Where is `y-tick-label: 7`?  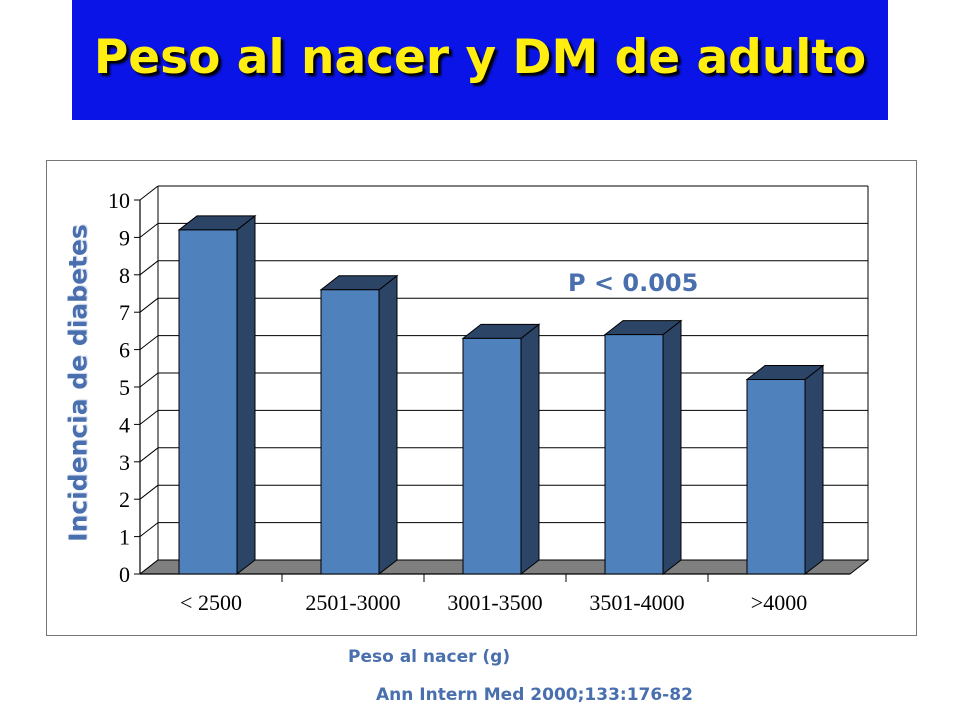
y-tick-label: 7 is located at coordinates (124, 312).